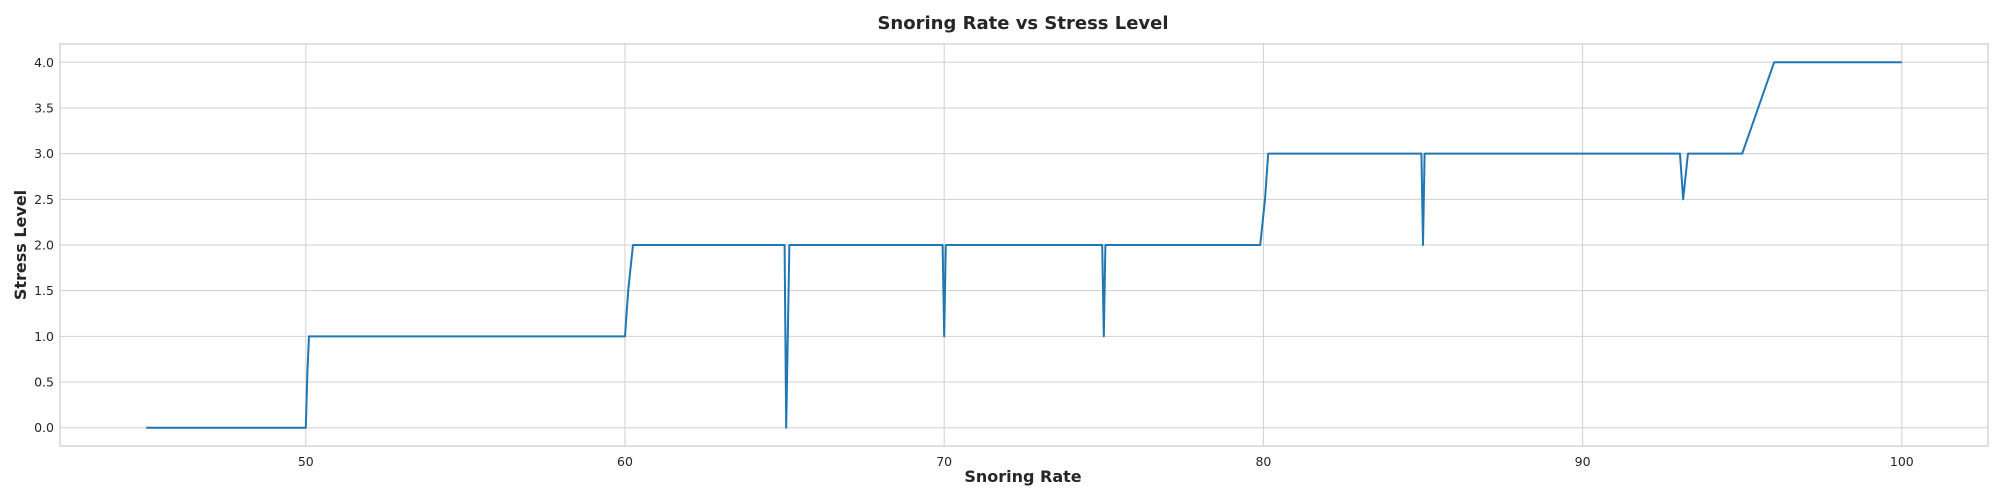 This screenshot has height=500, width=2000. What do you see at coordinates (44, 427) in the screenshot?
I see `y-tick-label: 0.0` at bounding box center [44, 427].